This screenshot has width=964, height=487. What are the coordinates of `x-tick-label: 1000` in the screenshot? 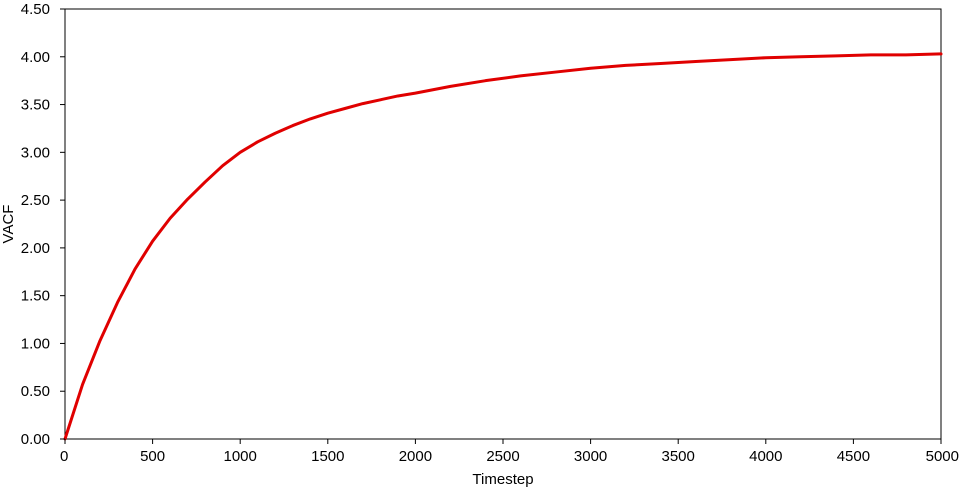 It's located at (240, 456).